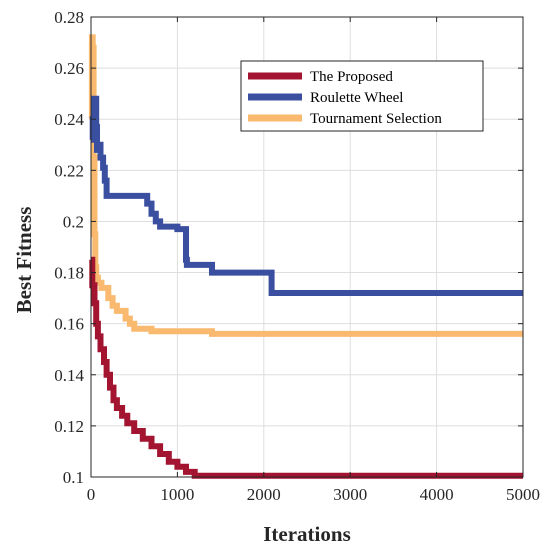 This screenshot has height=551, width=550. Describe the element at coordinates (73, 477) in the screenshot. I see `y-tick-label: 0.1` at that location.